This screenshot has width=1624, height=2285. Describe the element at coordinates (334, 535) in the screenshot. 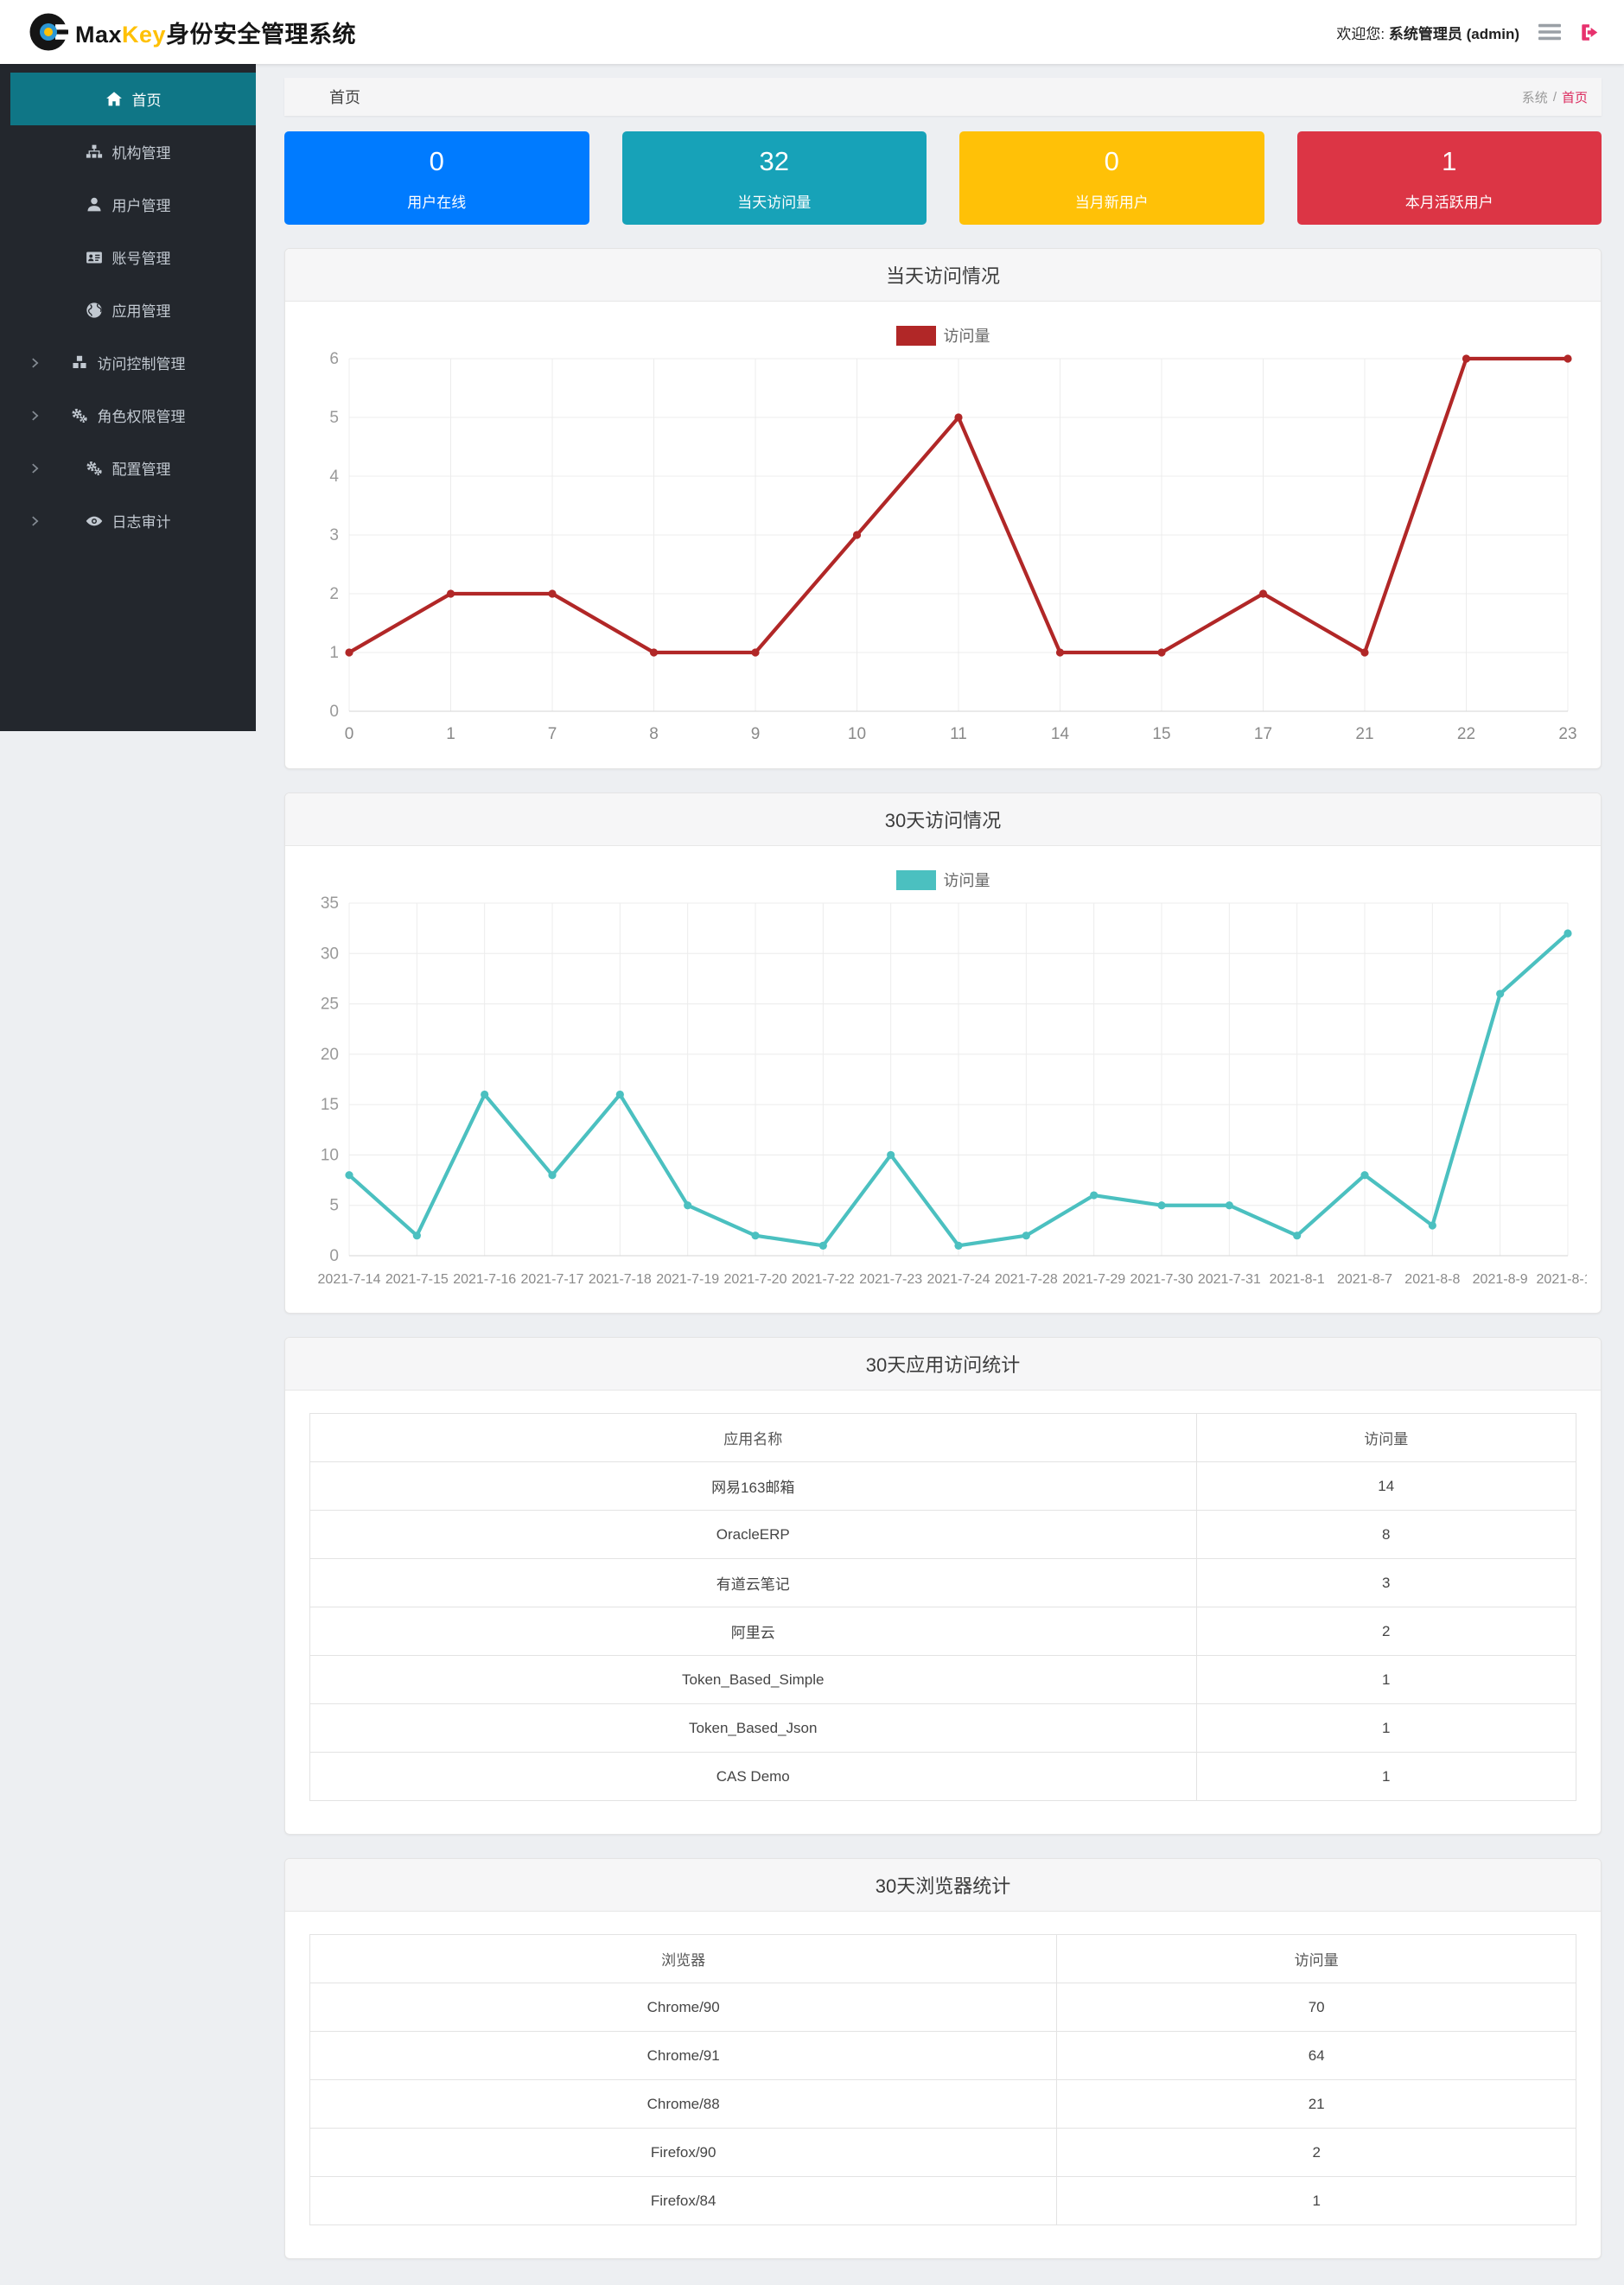

I see `svg-text: 3` at that location.